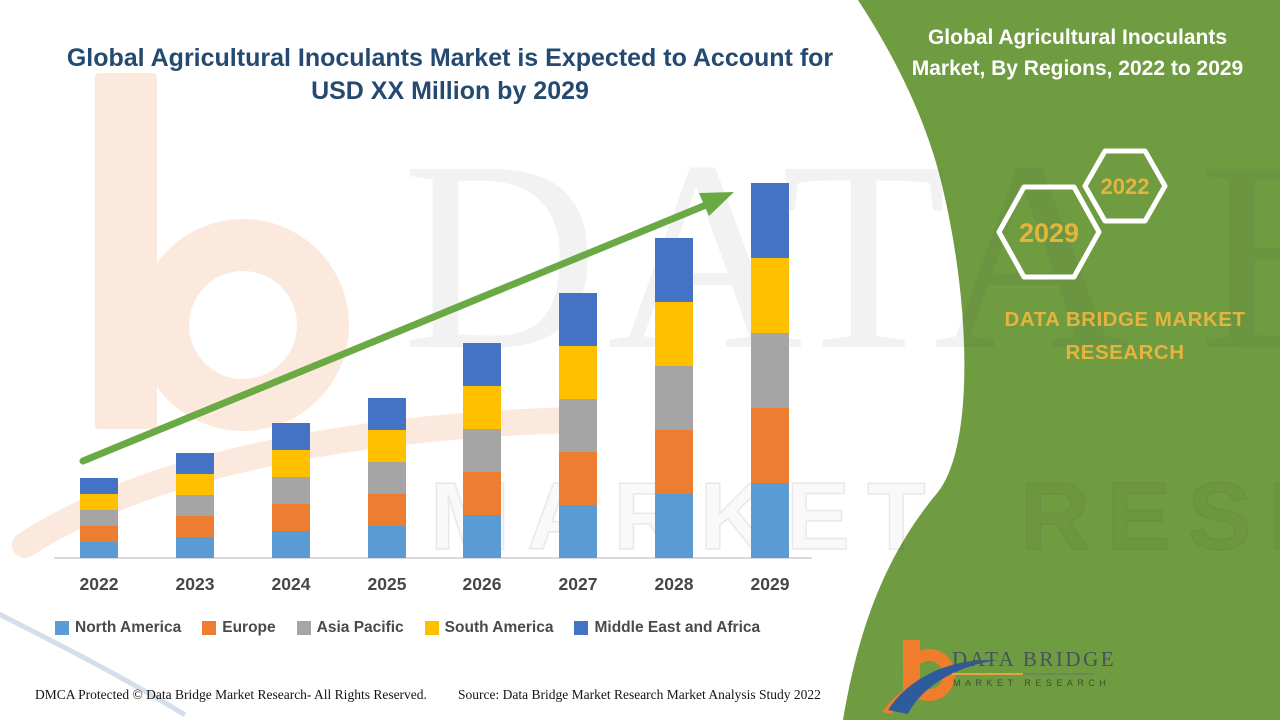  What do you see at coordinates (1125, 352) in the screenshot?
I see `side-panel-brand-line2: RESEARCH` at bounding box center [1125, 352].